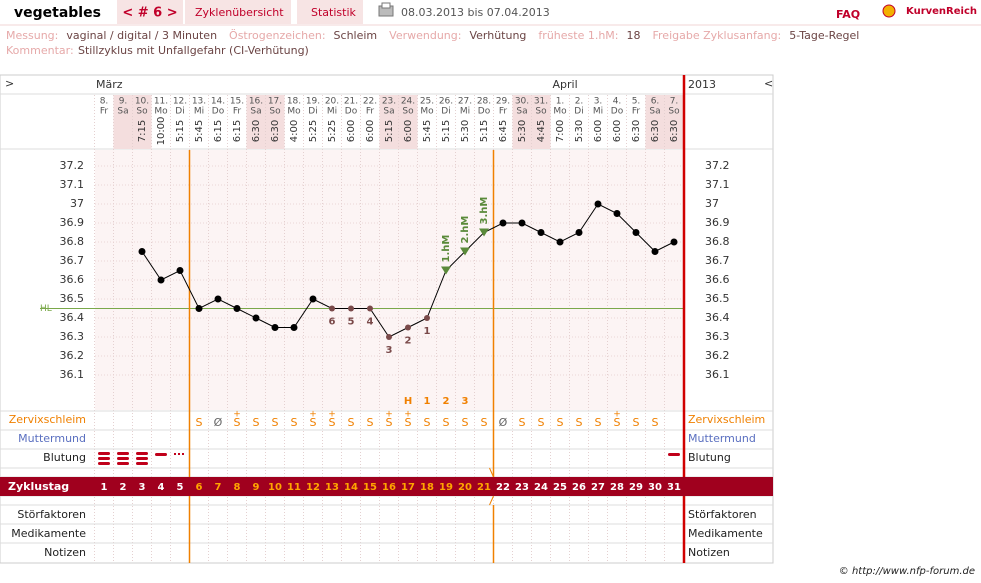  What do you see at coordinates (370, 487) in the screenshot?
I see `cycle-day: 15` at bounding box center [370, 487].